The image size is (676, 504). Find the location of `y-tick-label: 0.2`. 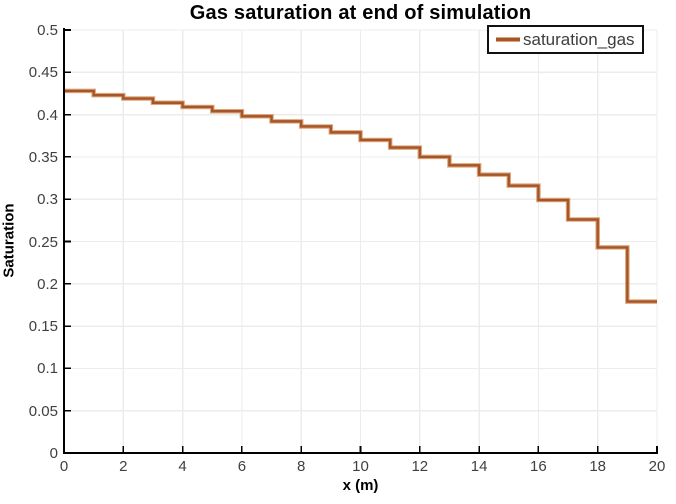

y-tick-label: 0.2 is located at coordinates (47, 284).